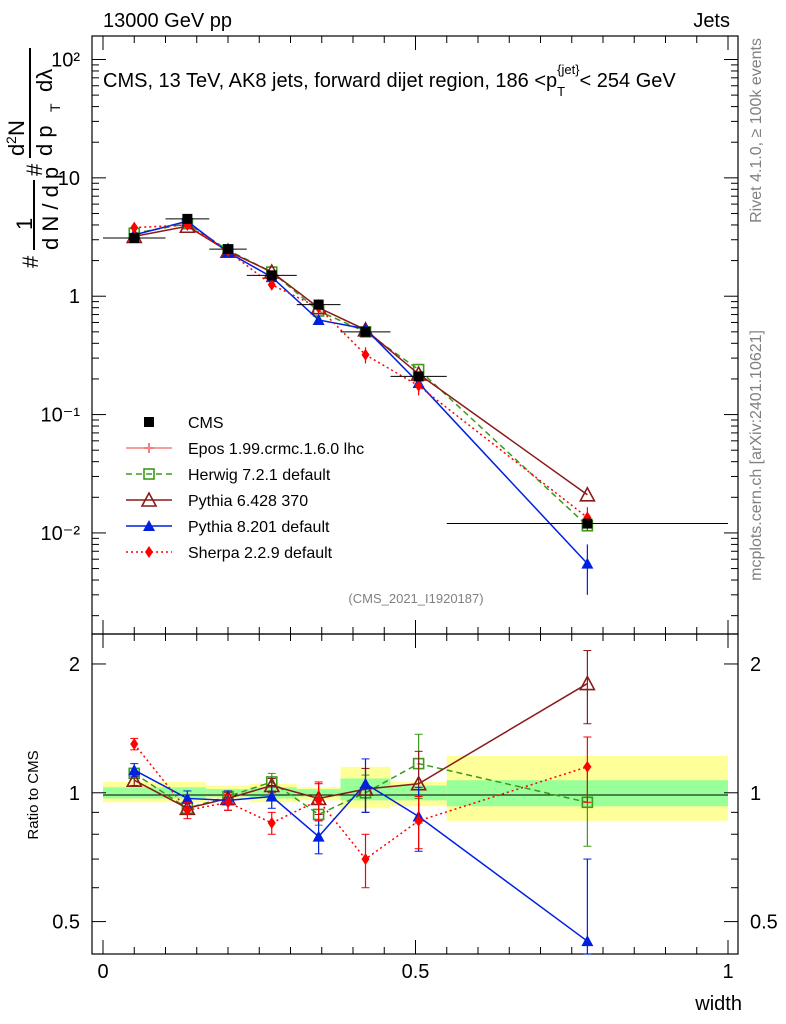 The width and height of the screenshot is (786, 1024). What do you see at coordinates (61, 416) in the screenshot?
I see `y-tick-label: 10⁻¹` at bounding box center [61, 416].